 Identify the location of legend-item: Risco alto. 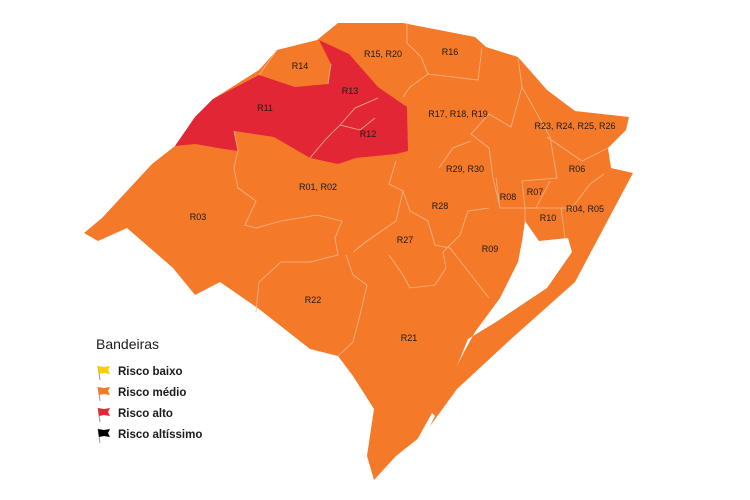
(149, 413).